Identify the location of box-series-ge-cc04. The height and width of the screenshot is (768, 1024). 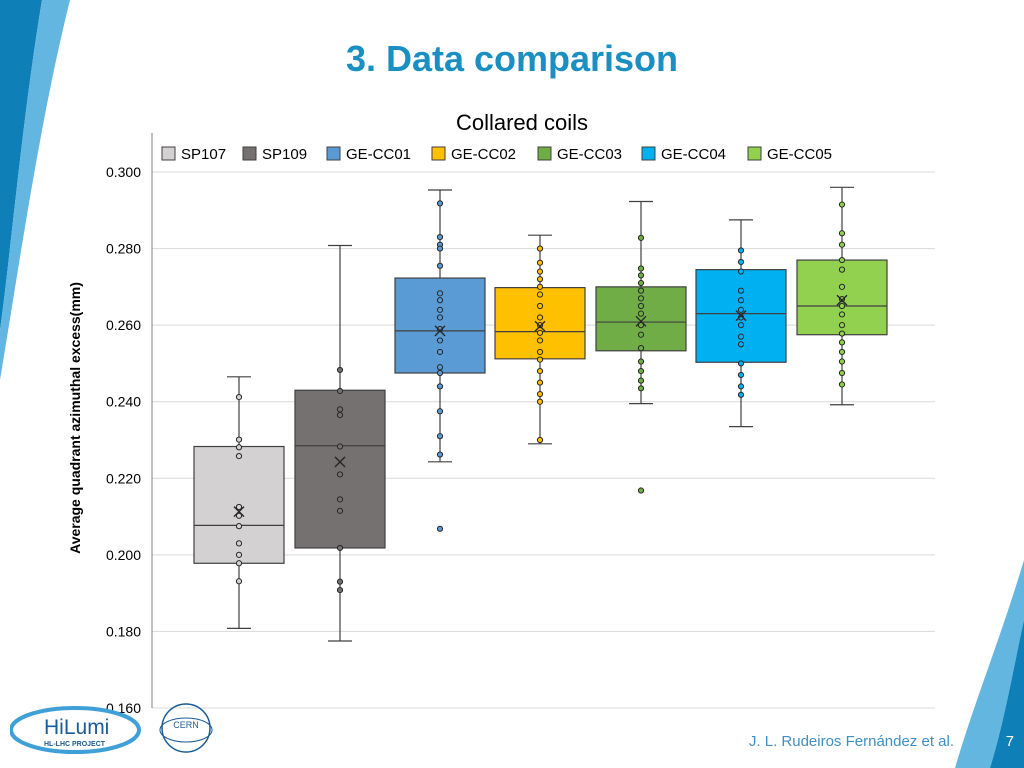
(741, 323).